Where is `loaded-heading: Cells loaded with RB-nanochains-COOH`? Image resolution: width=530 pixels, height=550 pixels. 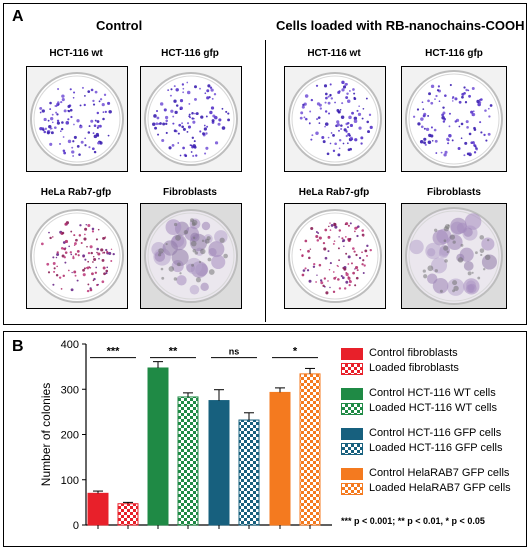
loaded-heading: Cells loaded with RB-nanochains-COOH is located at coordinates (400, 25).